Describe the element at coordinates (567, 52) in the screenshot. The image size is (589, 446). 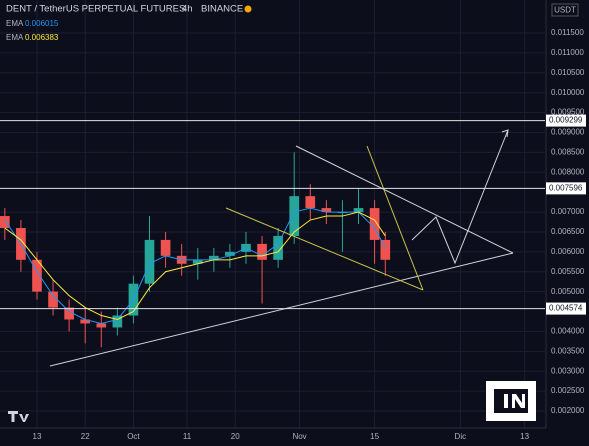
I see `y-tick-label: 0.011000` at that location.